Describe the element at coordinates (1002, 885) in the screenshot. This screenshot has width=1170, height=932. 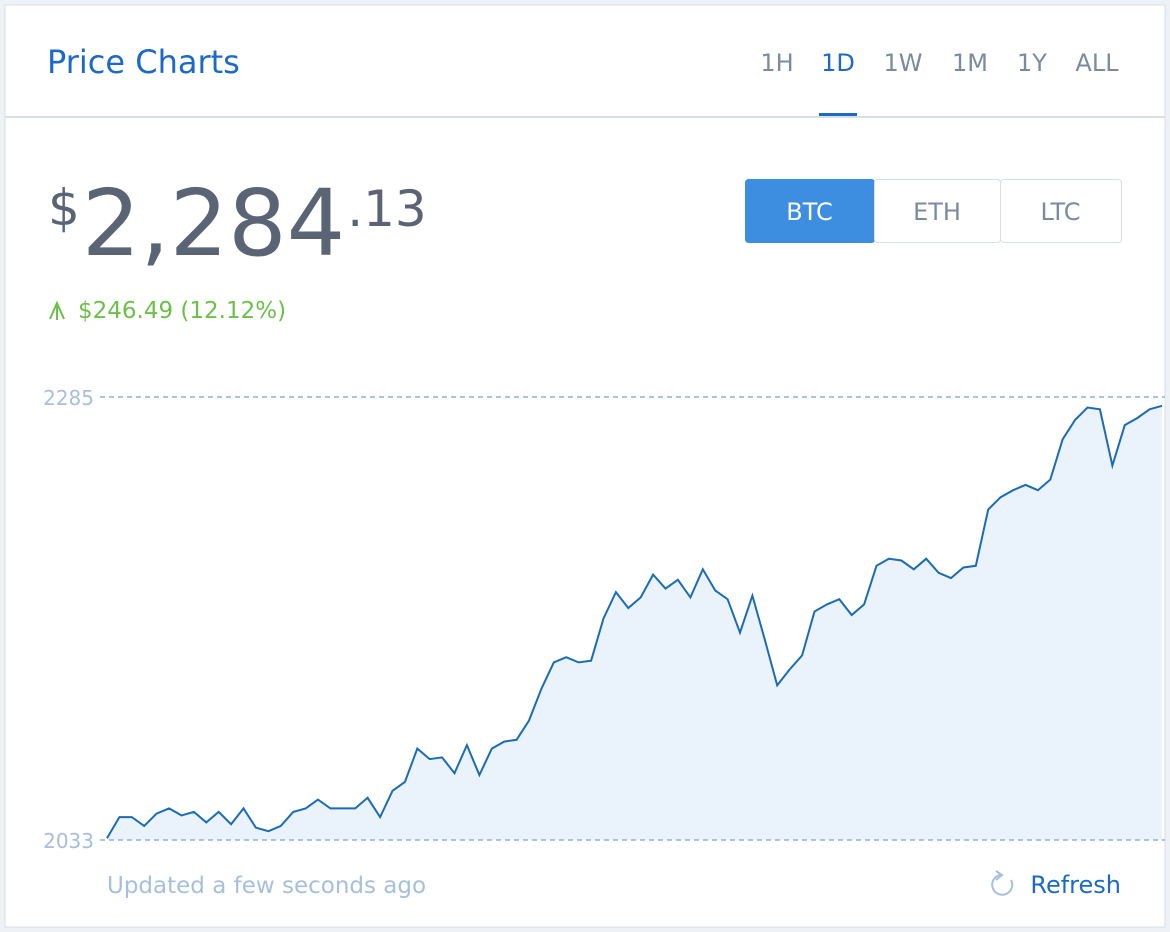
I see `refresh-icon` at that location.